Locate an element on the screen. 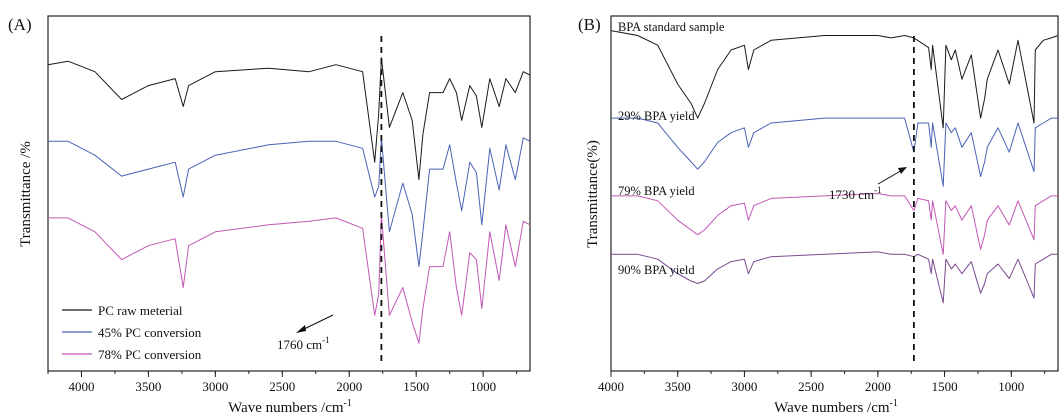 The height and width of the screenshot is (418, 1060). curve-label-29-yield: 29% BPA yield is located at coordinates (656, 116).